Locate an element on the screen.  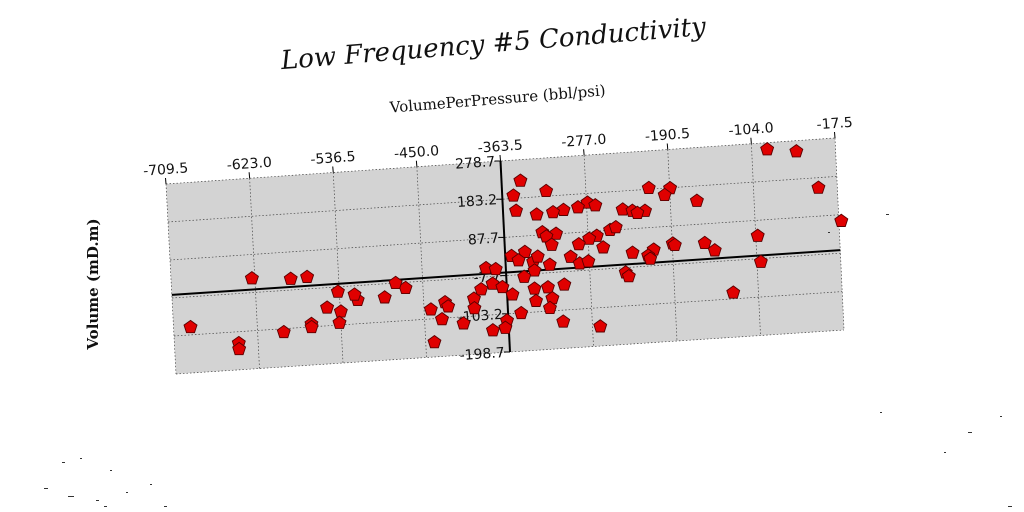
x-tick-label: -709.5 is located at coordinates (166, 169).